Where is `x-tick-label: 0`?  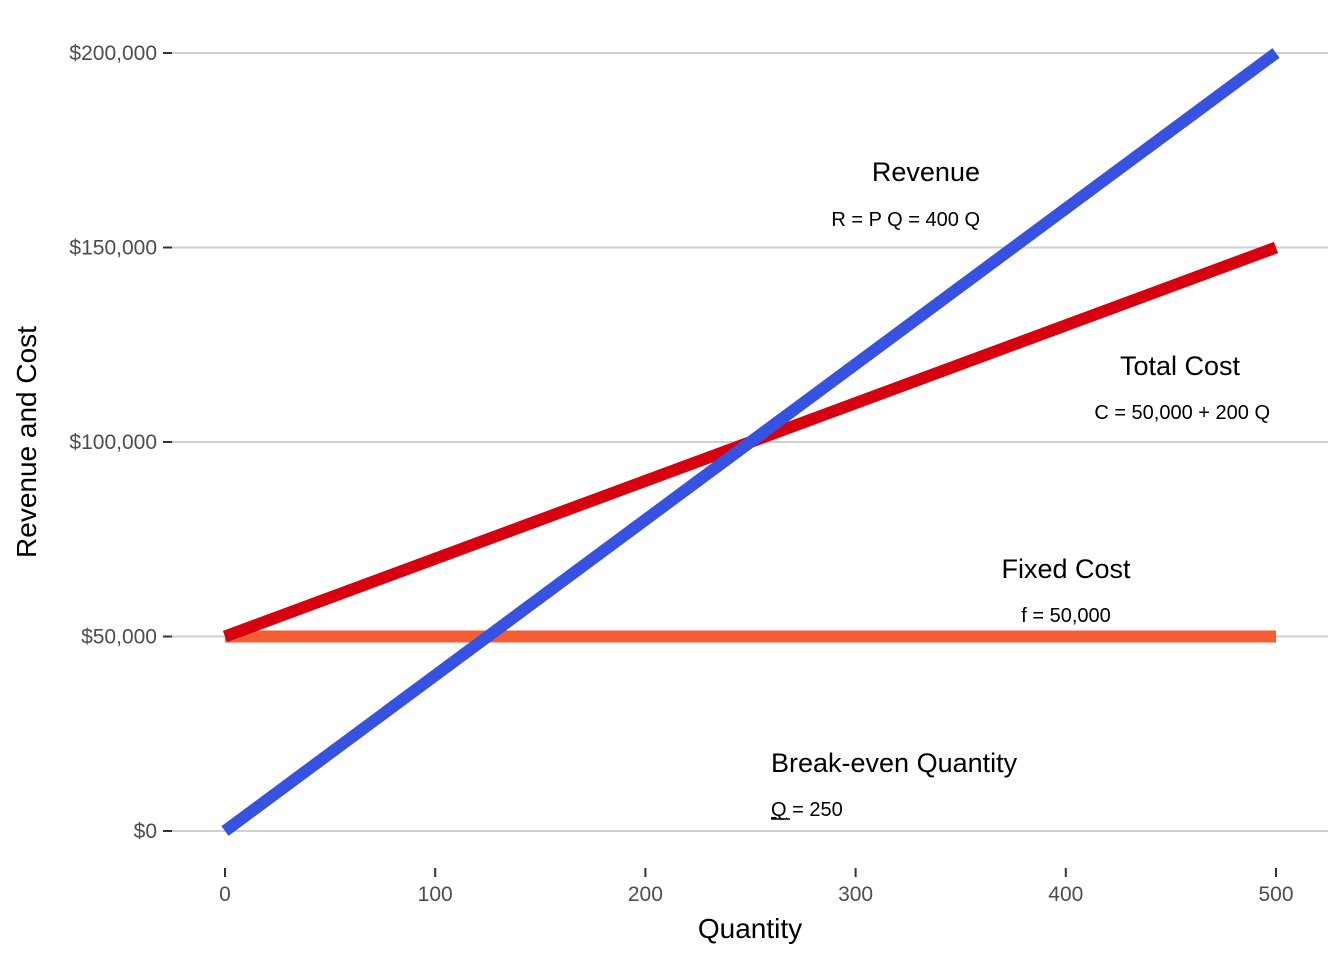 x-tick-label: 0 is located at coordinates (225, 894).